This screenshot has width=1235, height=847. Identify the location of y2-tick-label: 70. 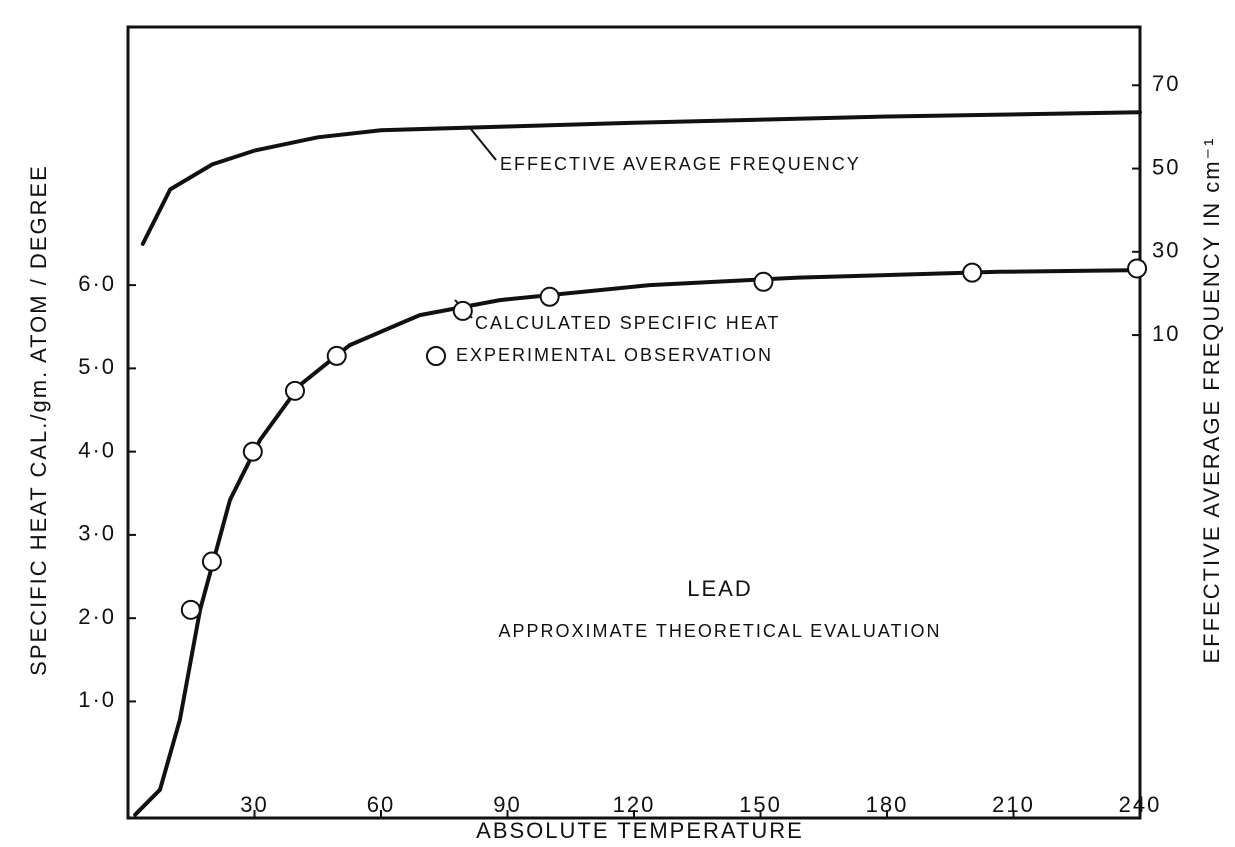
(1166, 83).